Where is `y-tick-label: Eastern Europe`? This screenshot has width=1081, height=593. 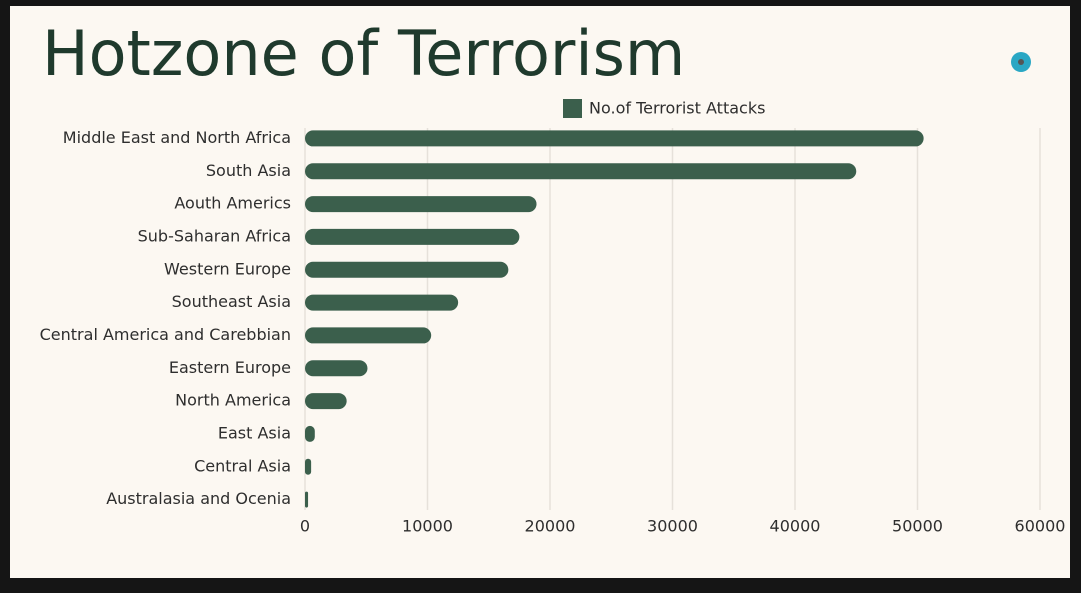
y-tick-label: Eastern Europe is located at coordinates (230, 367).